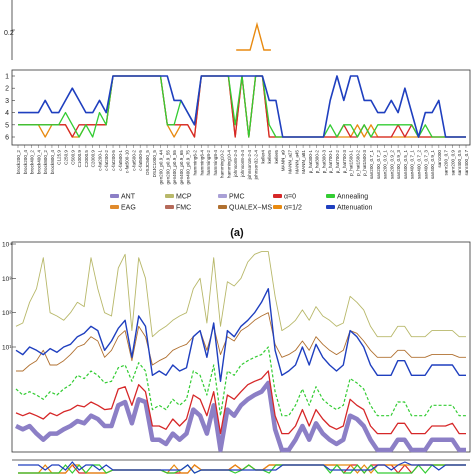  Describe the element at coordinates (418, 165) in the screenshot. I see `xtick-label: san400_0.7_2` at that location.